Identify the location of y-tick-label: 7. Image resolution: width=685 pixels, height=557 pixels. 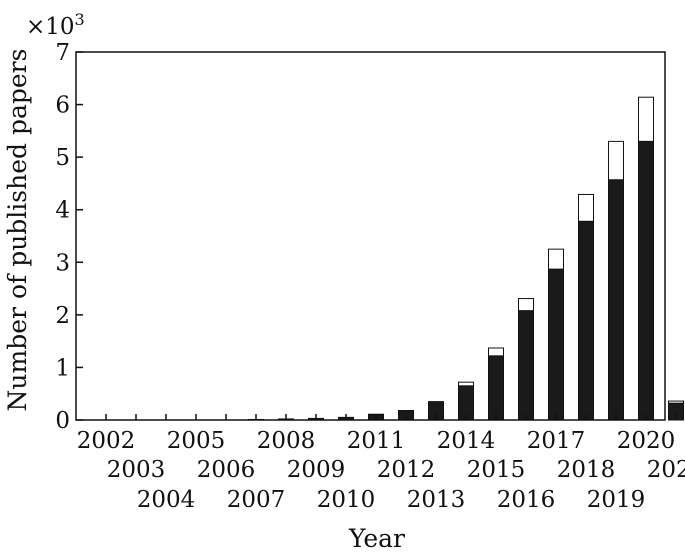
(62, 53).